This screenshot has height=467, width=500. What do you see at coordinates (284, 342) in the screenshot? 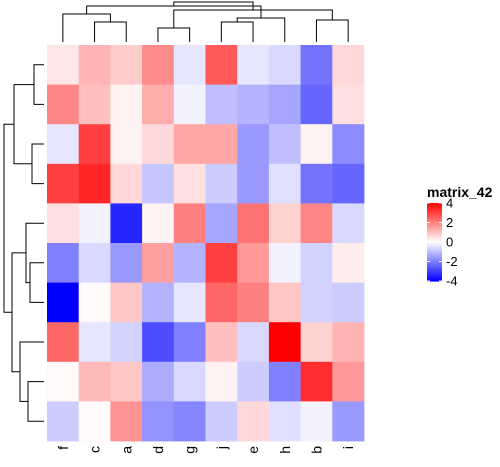
I see `heatmap-cell-r8-h` at bounding box center [284, 342].